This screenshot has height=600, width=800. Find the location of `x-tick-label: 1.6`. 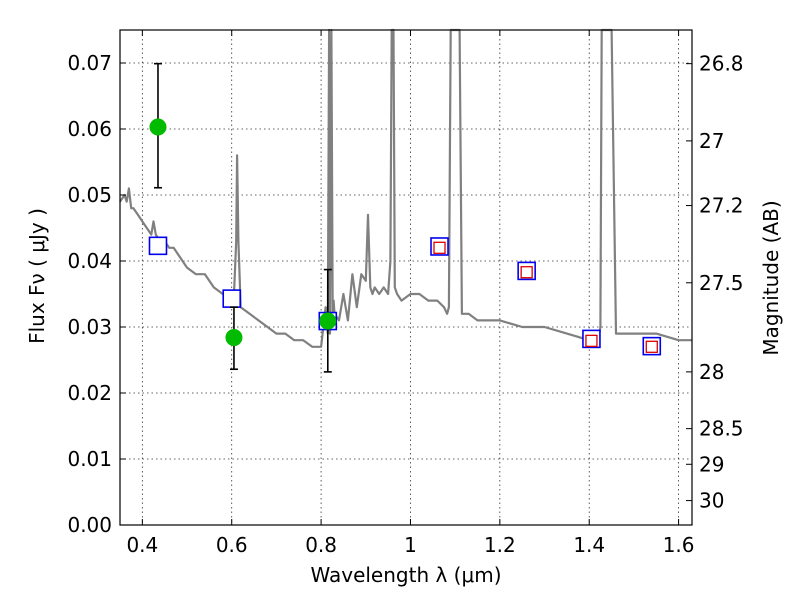

x-tick-label: 1.6 is located at coordinates (679, 545).